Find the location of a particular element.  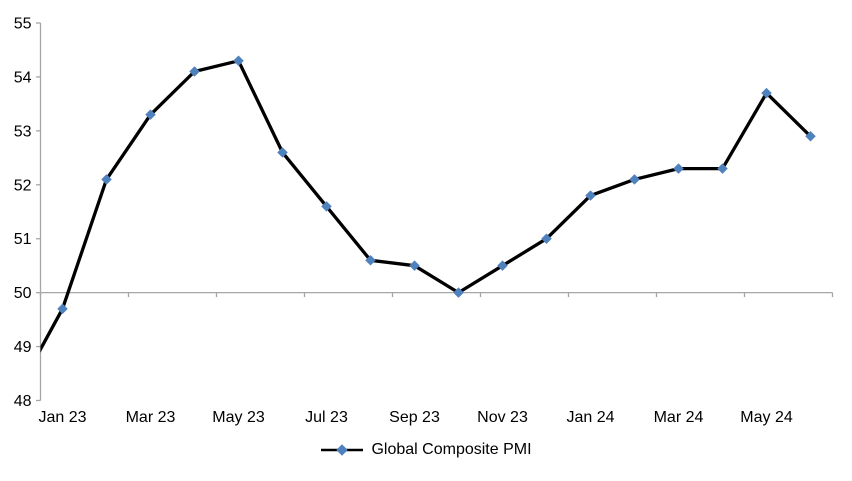

x-axis-tick-label: Jan 23 is located at coordinates (62, 417).